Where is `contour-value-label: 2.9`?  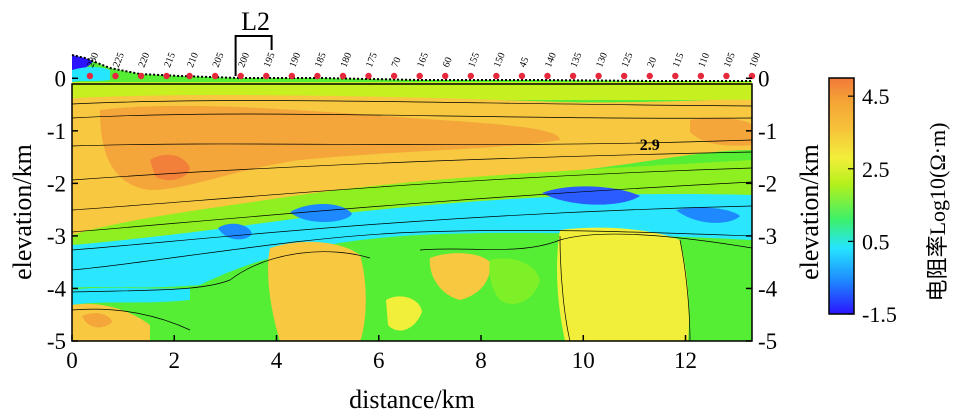
contour-value-label: 2.9 is located at coordinates (650, 145).